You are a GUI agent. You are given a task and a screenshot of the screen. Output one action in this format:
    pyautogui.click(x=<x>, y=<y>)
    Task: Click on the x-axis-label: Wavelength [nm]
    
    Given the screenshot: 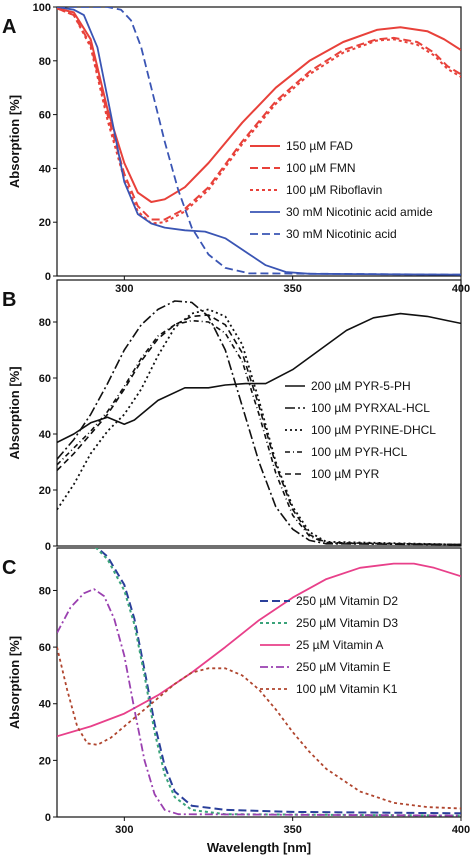 What is the action you would take?
    pyautogui.click(x=259, y=847)
    